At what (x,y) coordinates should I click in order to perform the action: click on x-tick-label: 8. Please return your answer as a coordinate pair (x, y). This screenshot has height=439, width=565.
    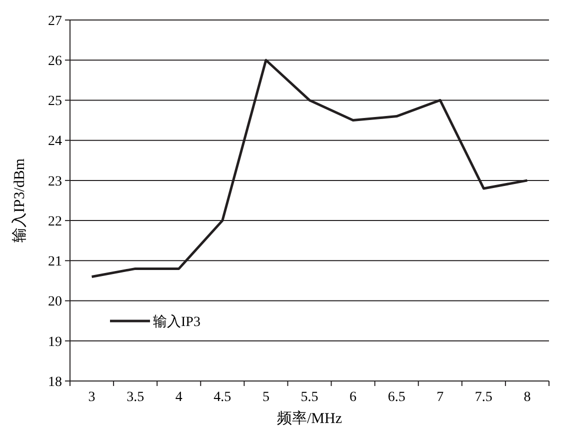
    Looking at the image, I should click on (527, 397).